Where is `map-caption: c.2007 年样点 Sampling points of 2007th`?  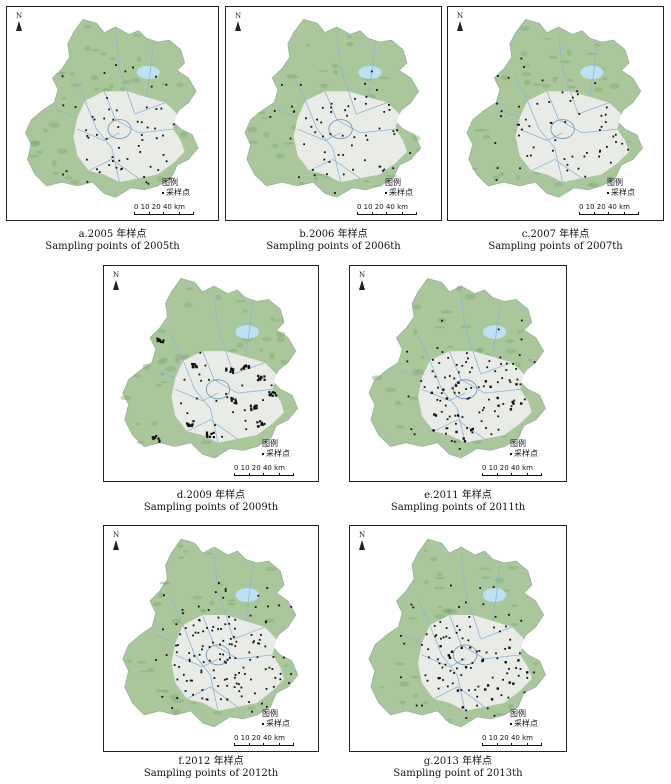 map-caption: c.2007 年样点 Sampling points of 2007th is located at coordinates (555, 241).